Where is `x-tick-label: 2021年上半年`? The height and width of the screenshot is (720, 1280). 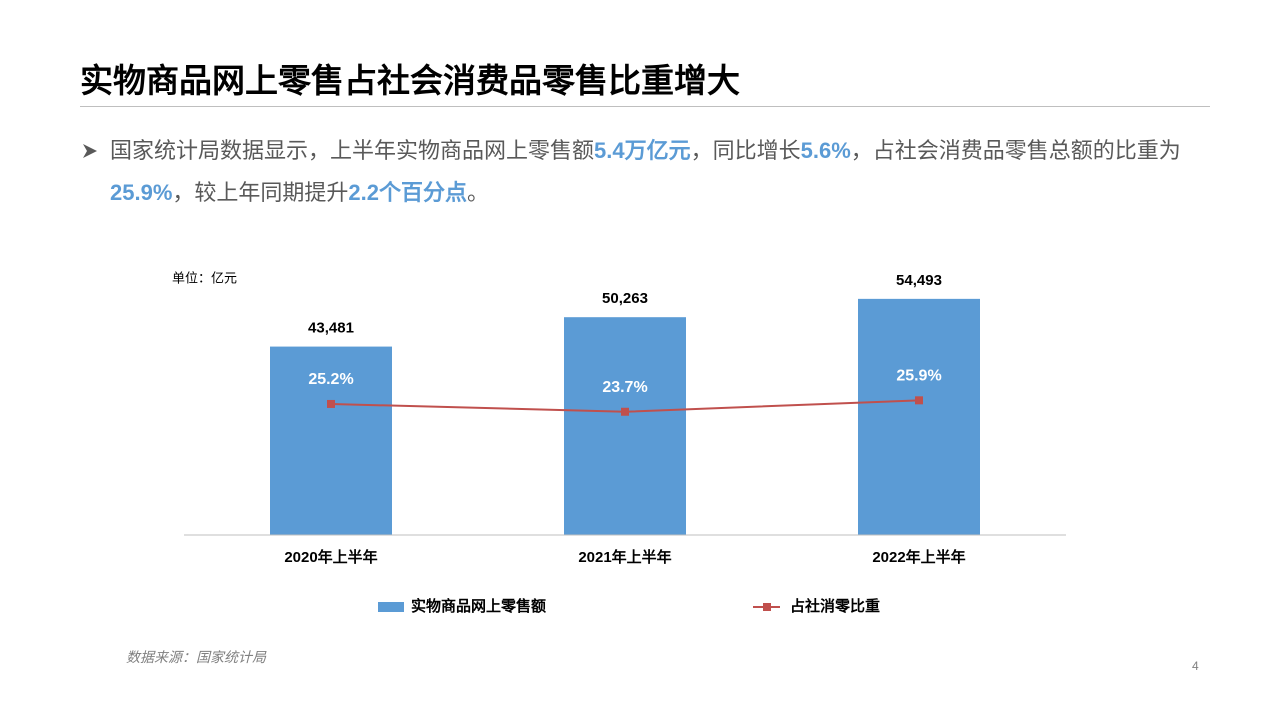
x-tick-label: 2021年上半年 is located at coordinates (624, 557).